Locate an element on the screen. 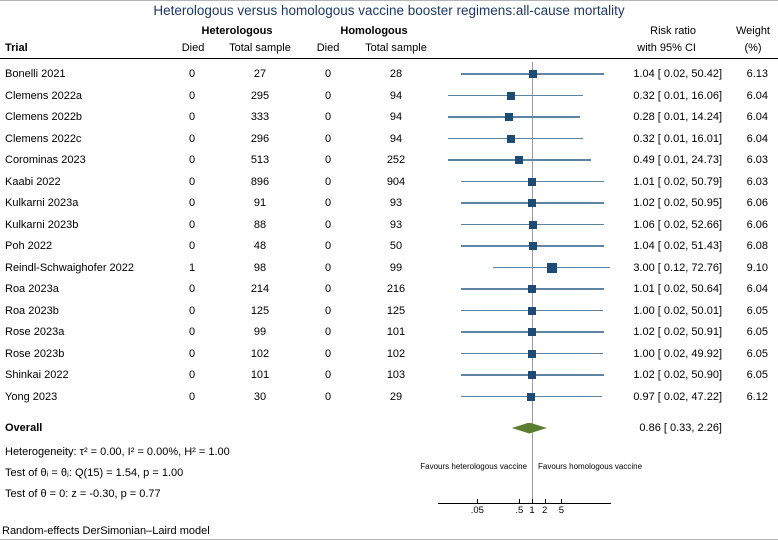  x-axis-line is located at coordinates (524, 503).